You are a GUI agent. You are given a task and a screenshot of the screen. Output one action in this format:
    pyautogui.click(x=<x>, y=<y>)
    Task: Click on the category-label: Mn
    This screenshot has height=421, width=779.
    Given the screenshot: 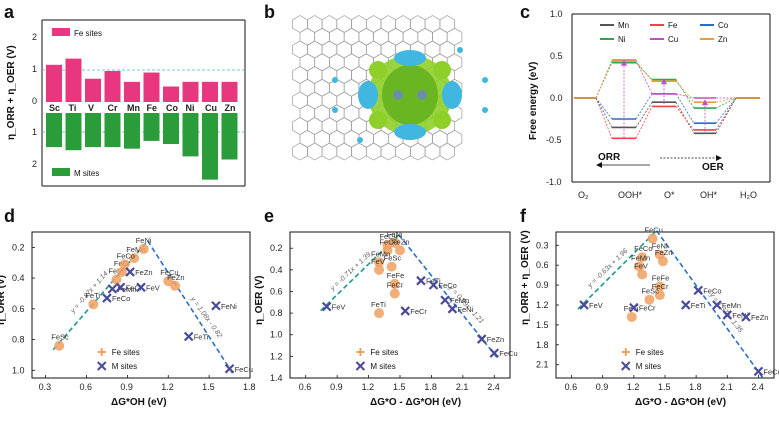 What is the action you would take?
    pyautogui.click(x=133, y=108)
    